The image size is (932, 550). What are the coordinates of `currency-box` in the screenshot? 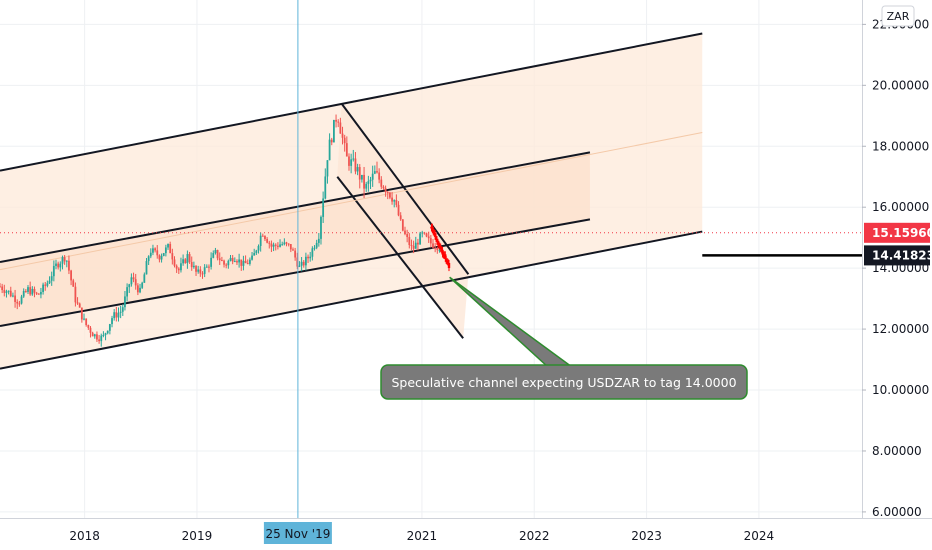 It's located at (898, 16).